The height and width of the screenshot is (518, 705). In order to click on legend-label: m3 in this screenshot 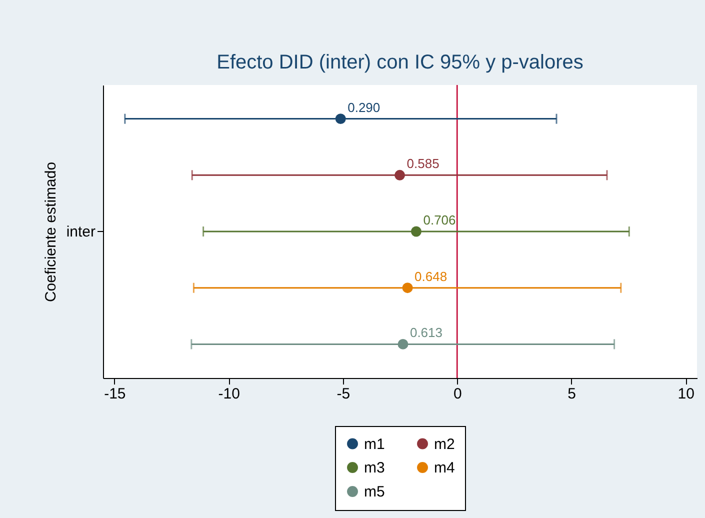, I will do `click(374, 468)`.